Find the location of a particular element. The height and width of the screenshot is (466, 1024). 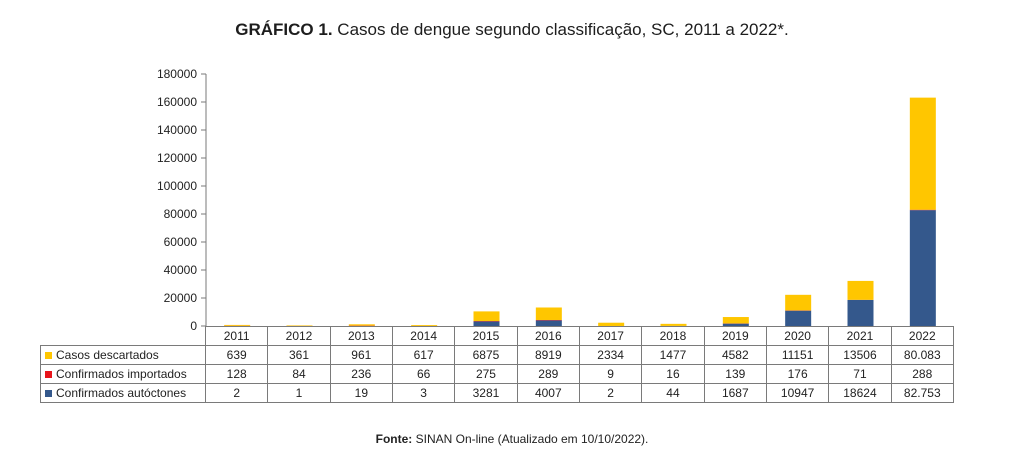

data-label: 66 is located at coordinates (423, 374).